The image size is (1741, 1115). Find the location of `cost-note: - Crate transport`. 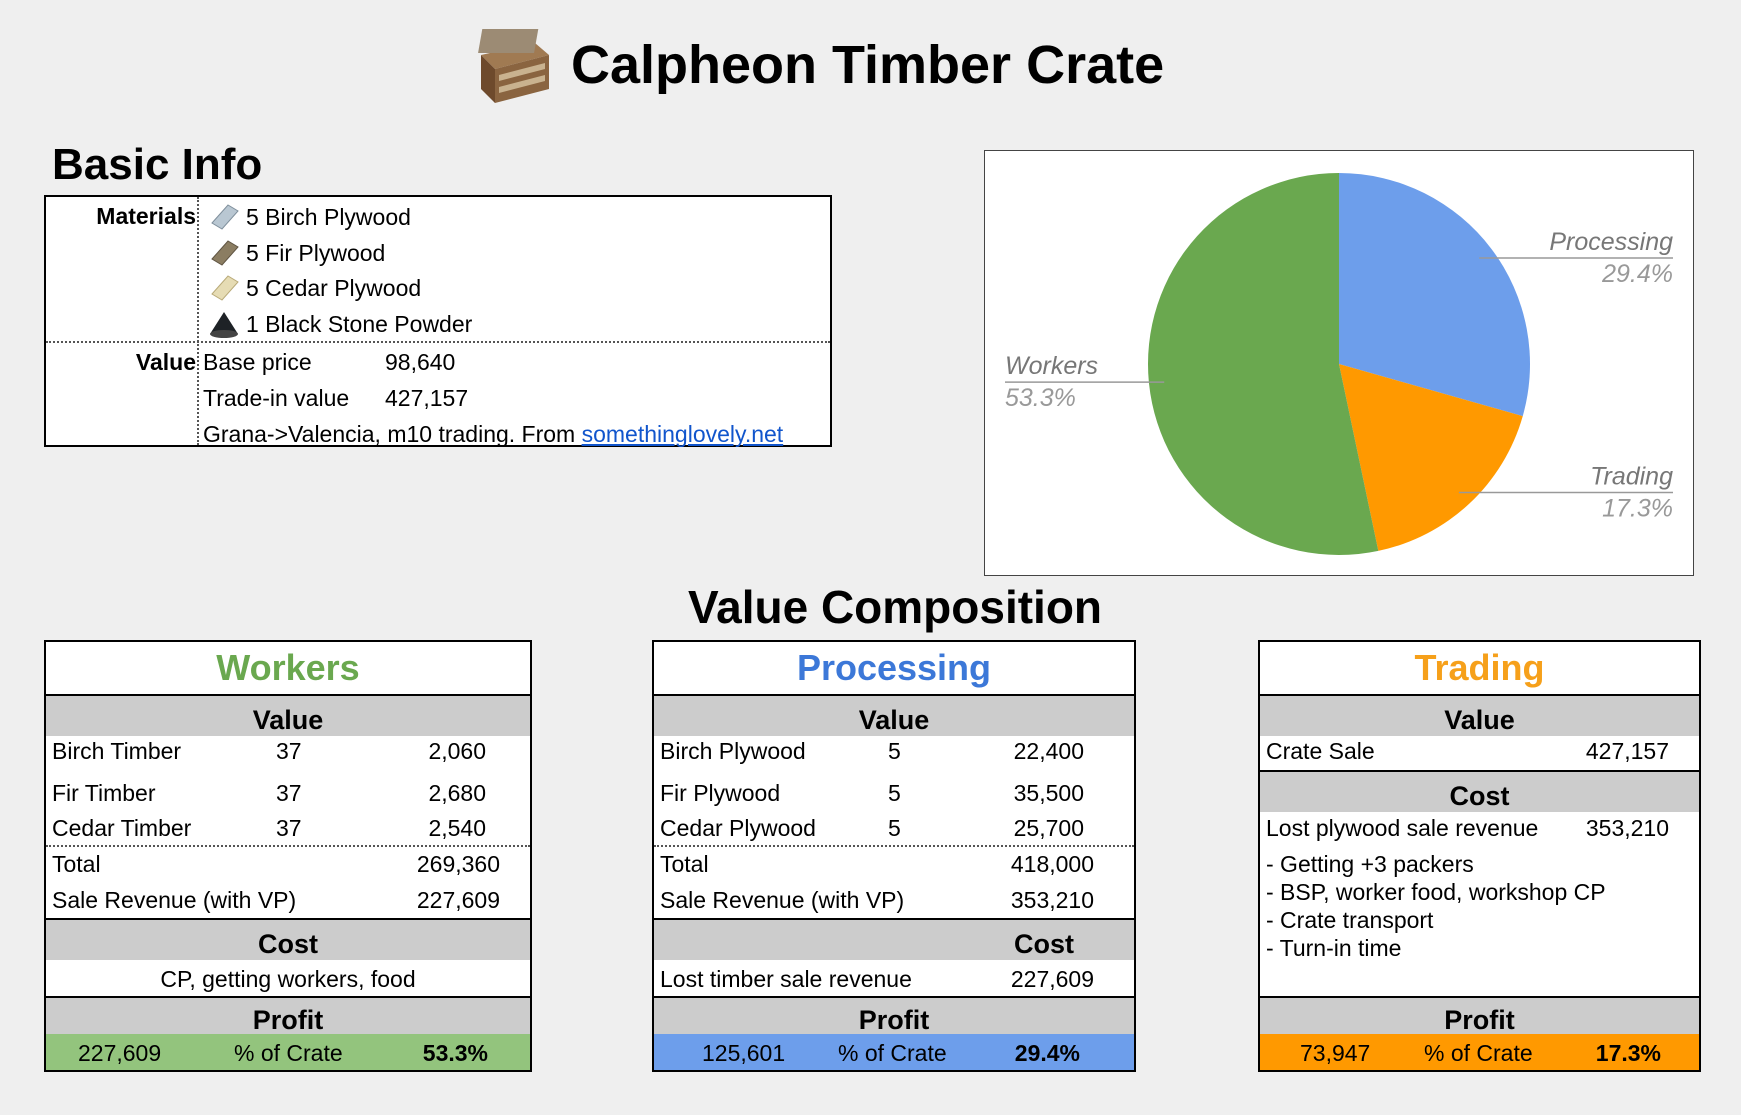

cost-note: - Crate transport is located at coordinates (1350, 920).